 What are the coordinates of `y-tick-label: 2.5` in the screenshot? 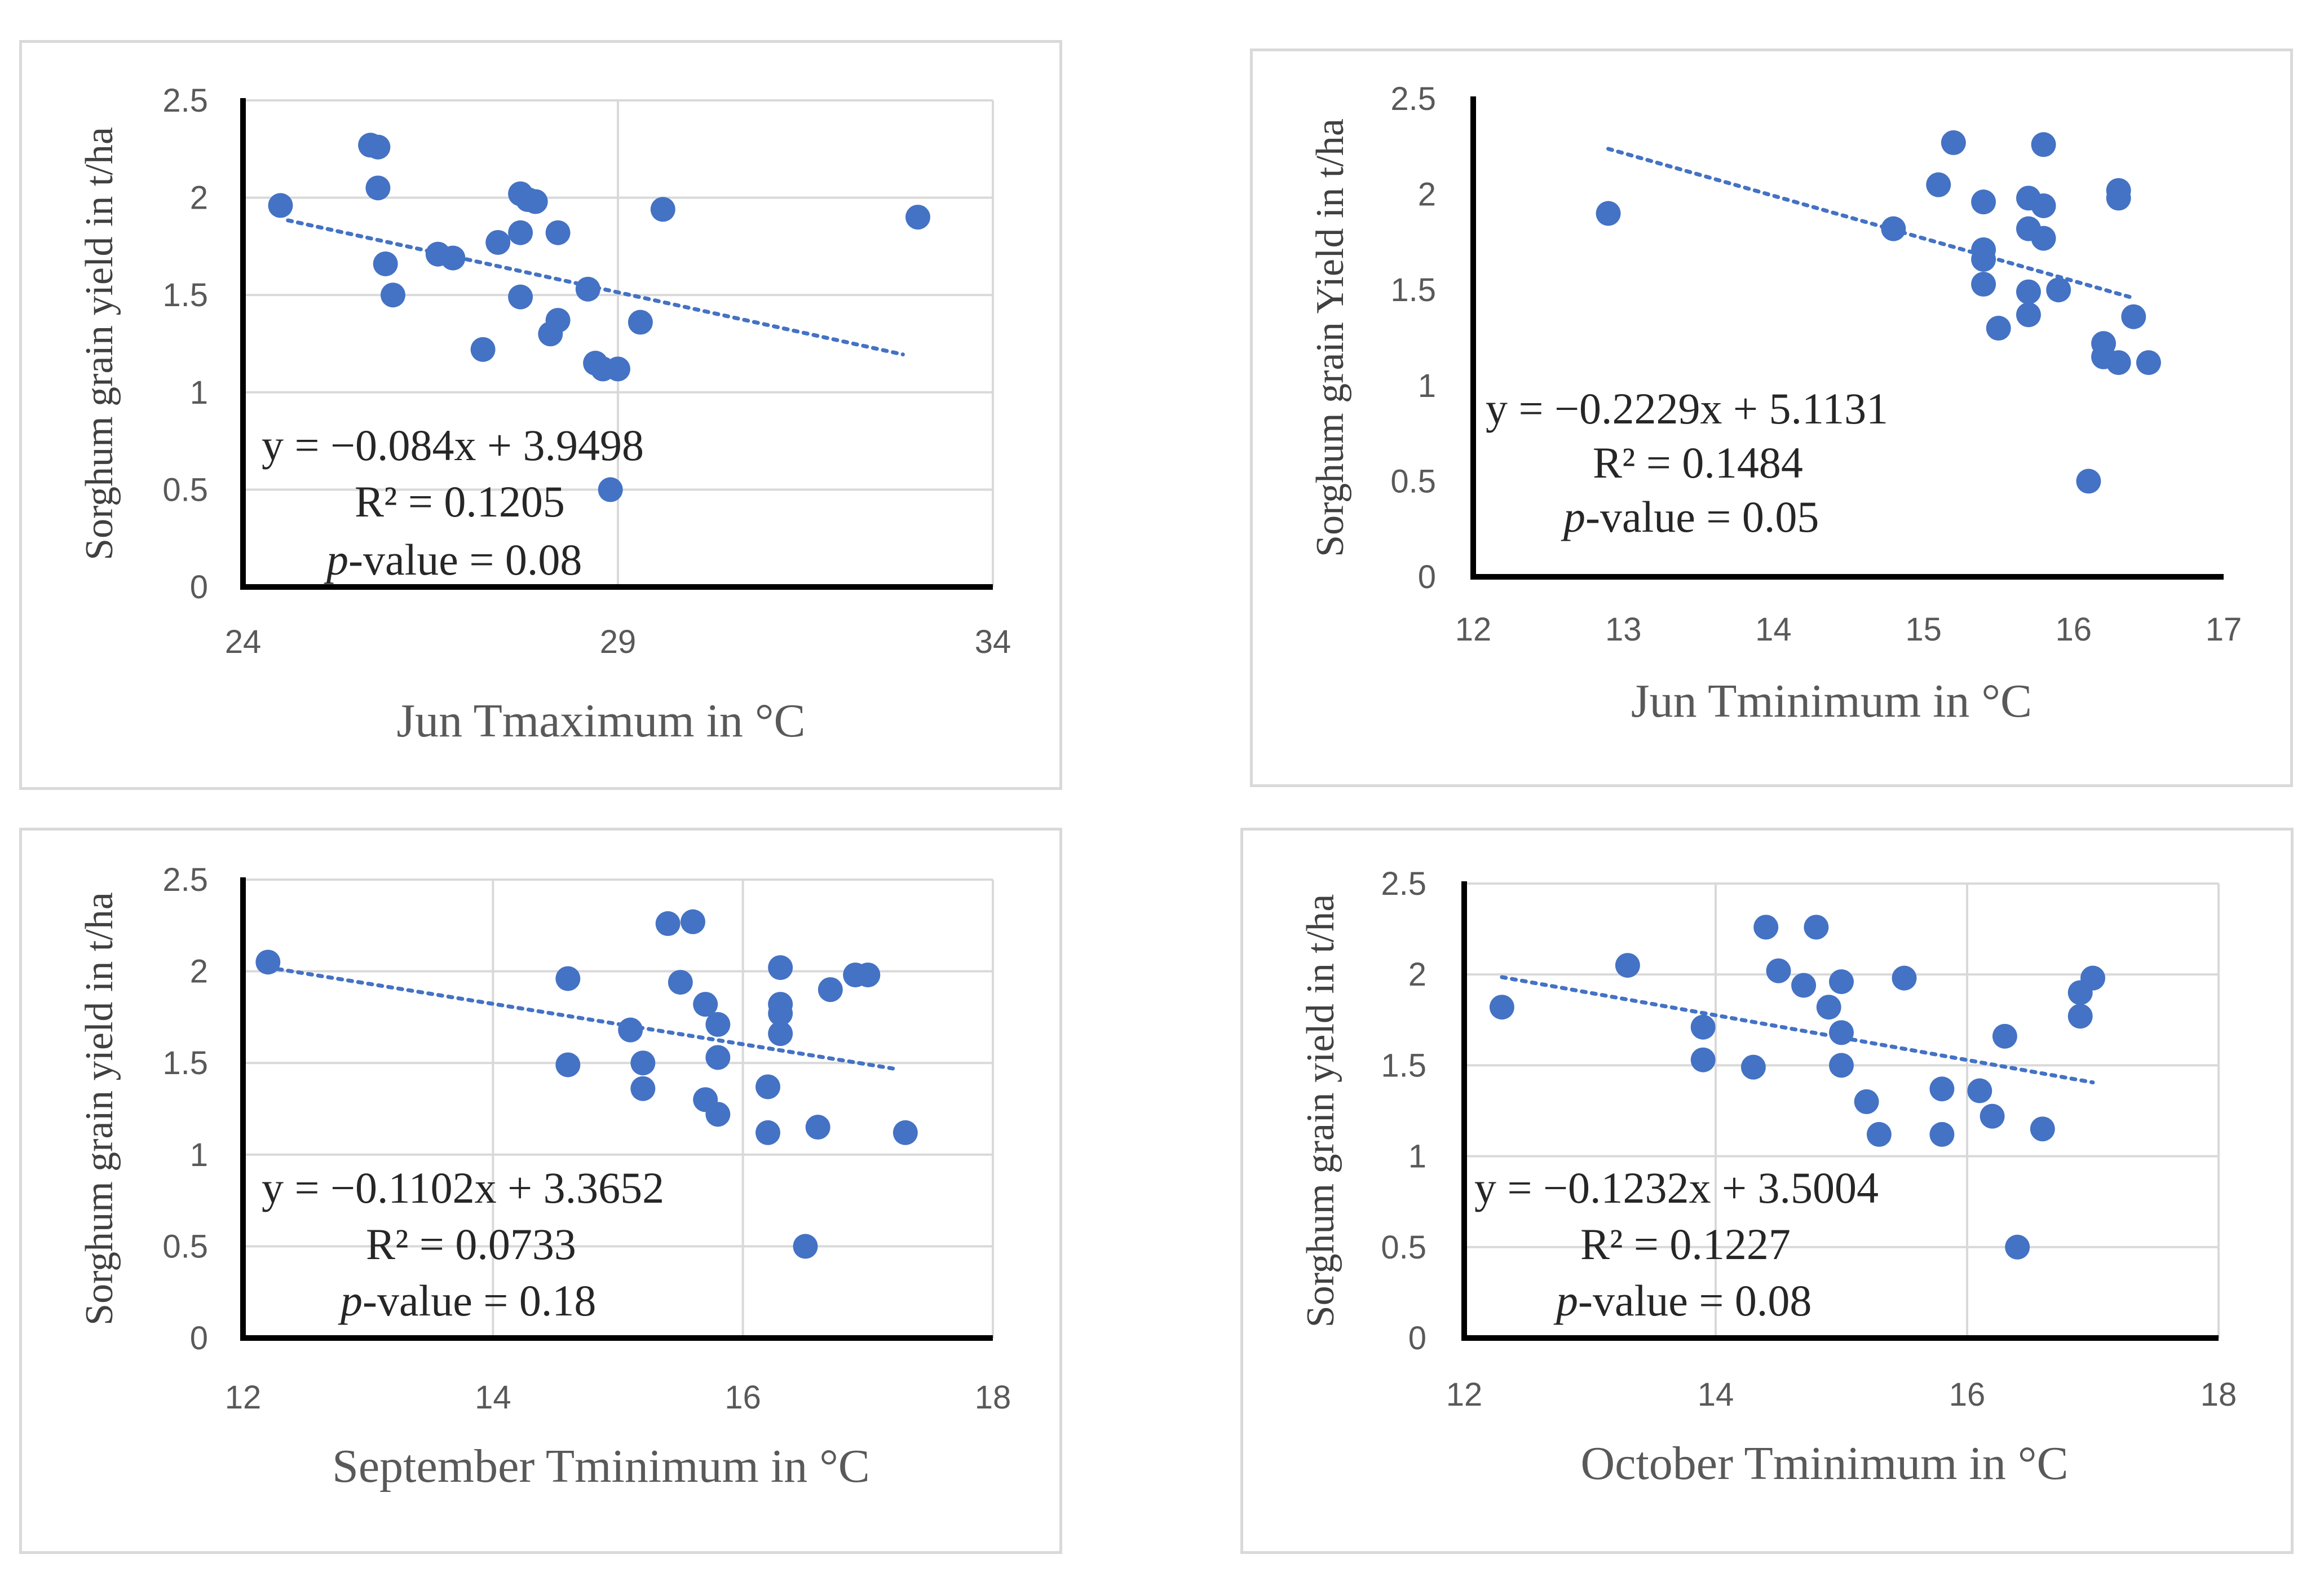 It's located at (185, 100).